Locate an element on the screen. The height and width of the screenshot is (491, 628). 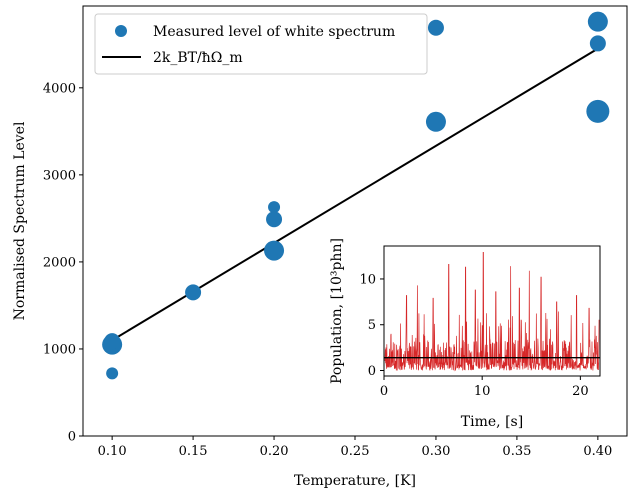
inset-x-tick-label: 0 is located at coordinates (384, 391).